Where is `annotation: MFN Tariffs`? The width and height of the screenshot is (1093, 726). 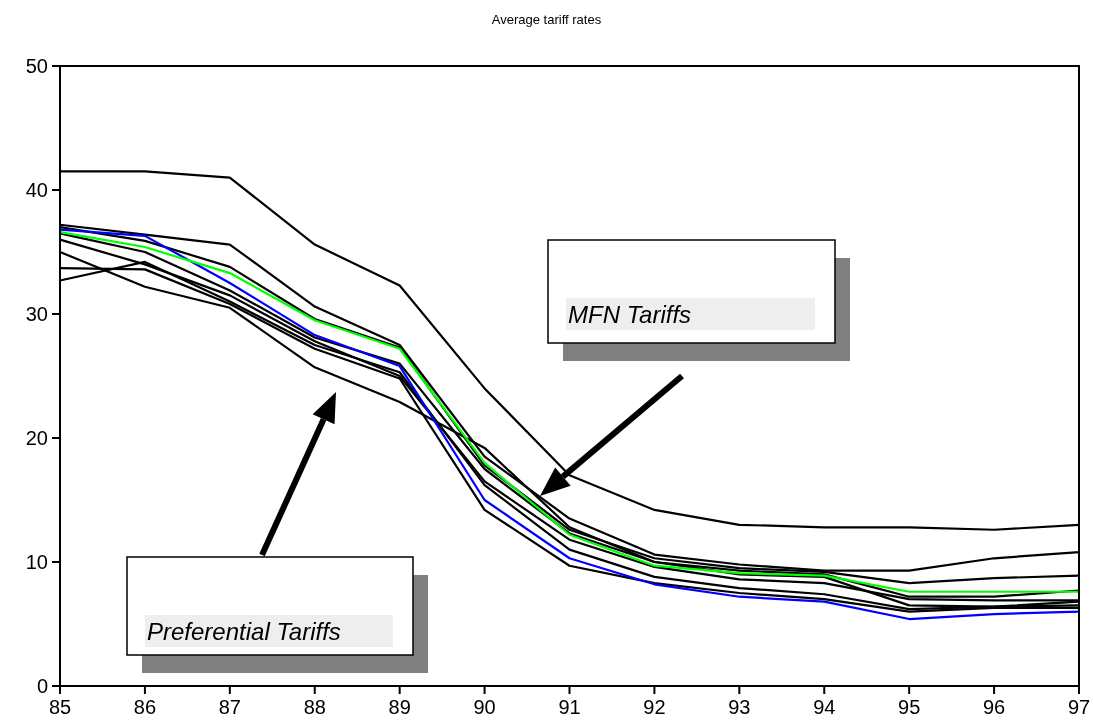 annotation: MFN Tariffs is located at coordinates (630, 314).